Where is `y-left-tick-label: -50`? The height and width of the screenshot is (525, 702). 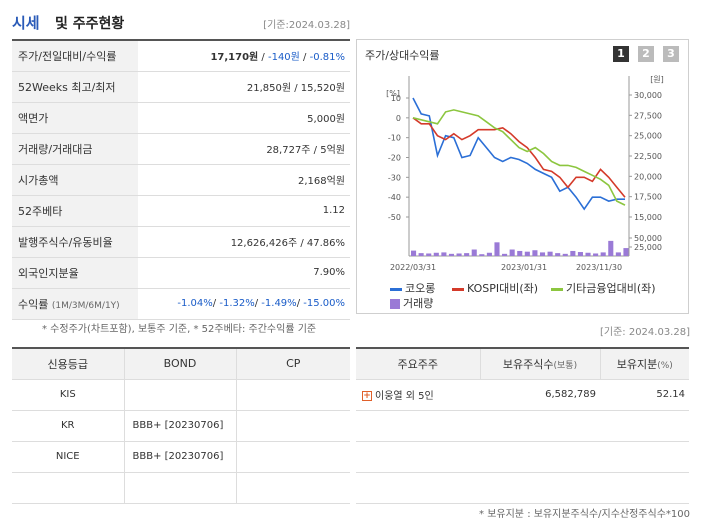 y-left-tick-label: -50 is located at coordinates (394, 217).